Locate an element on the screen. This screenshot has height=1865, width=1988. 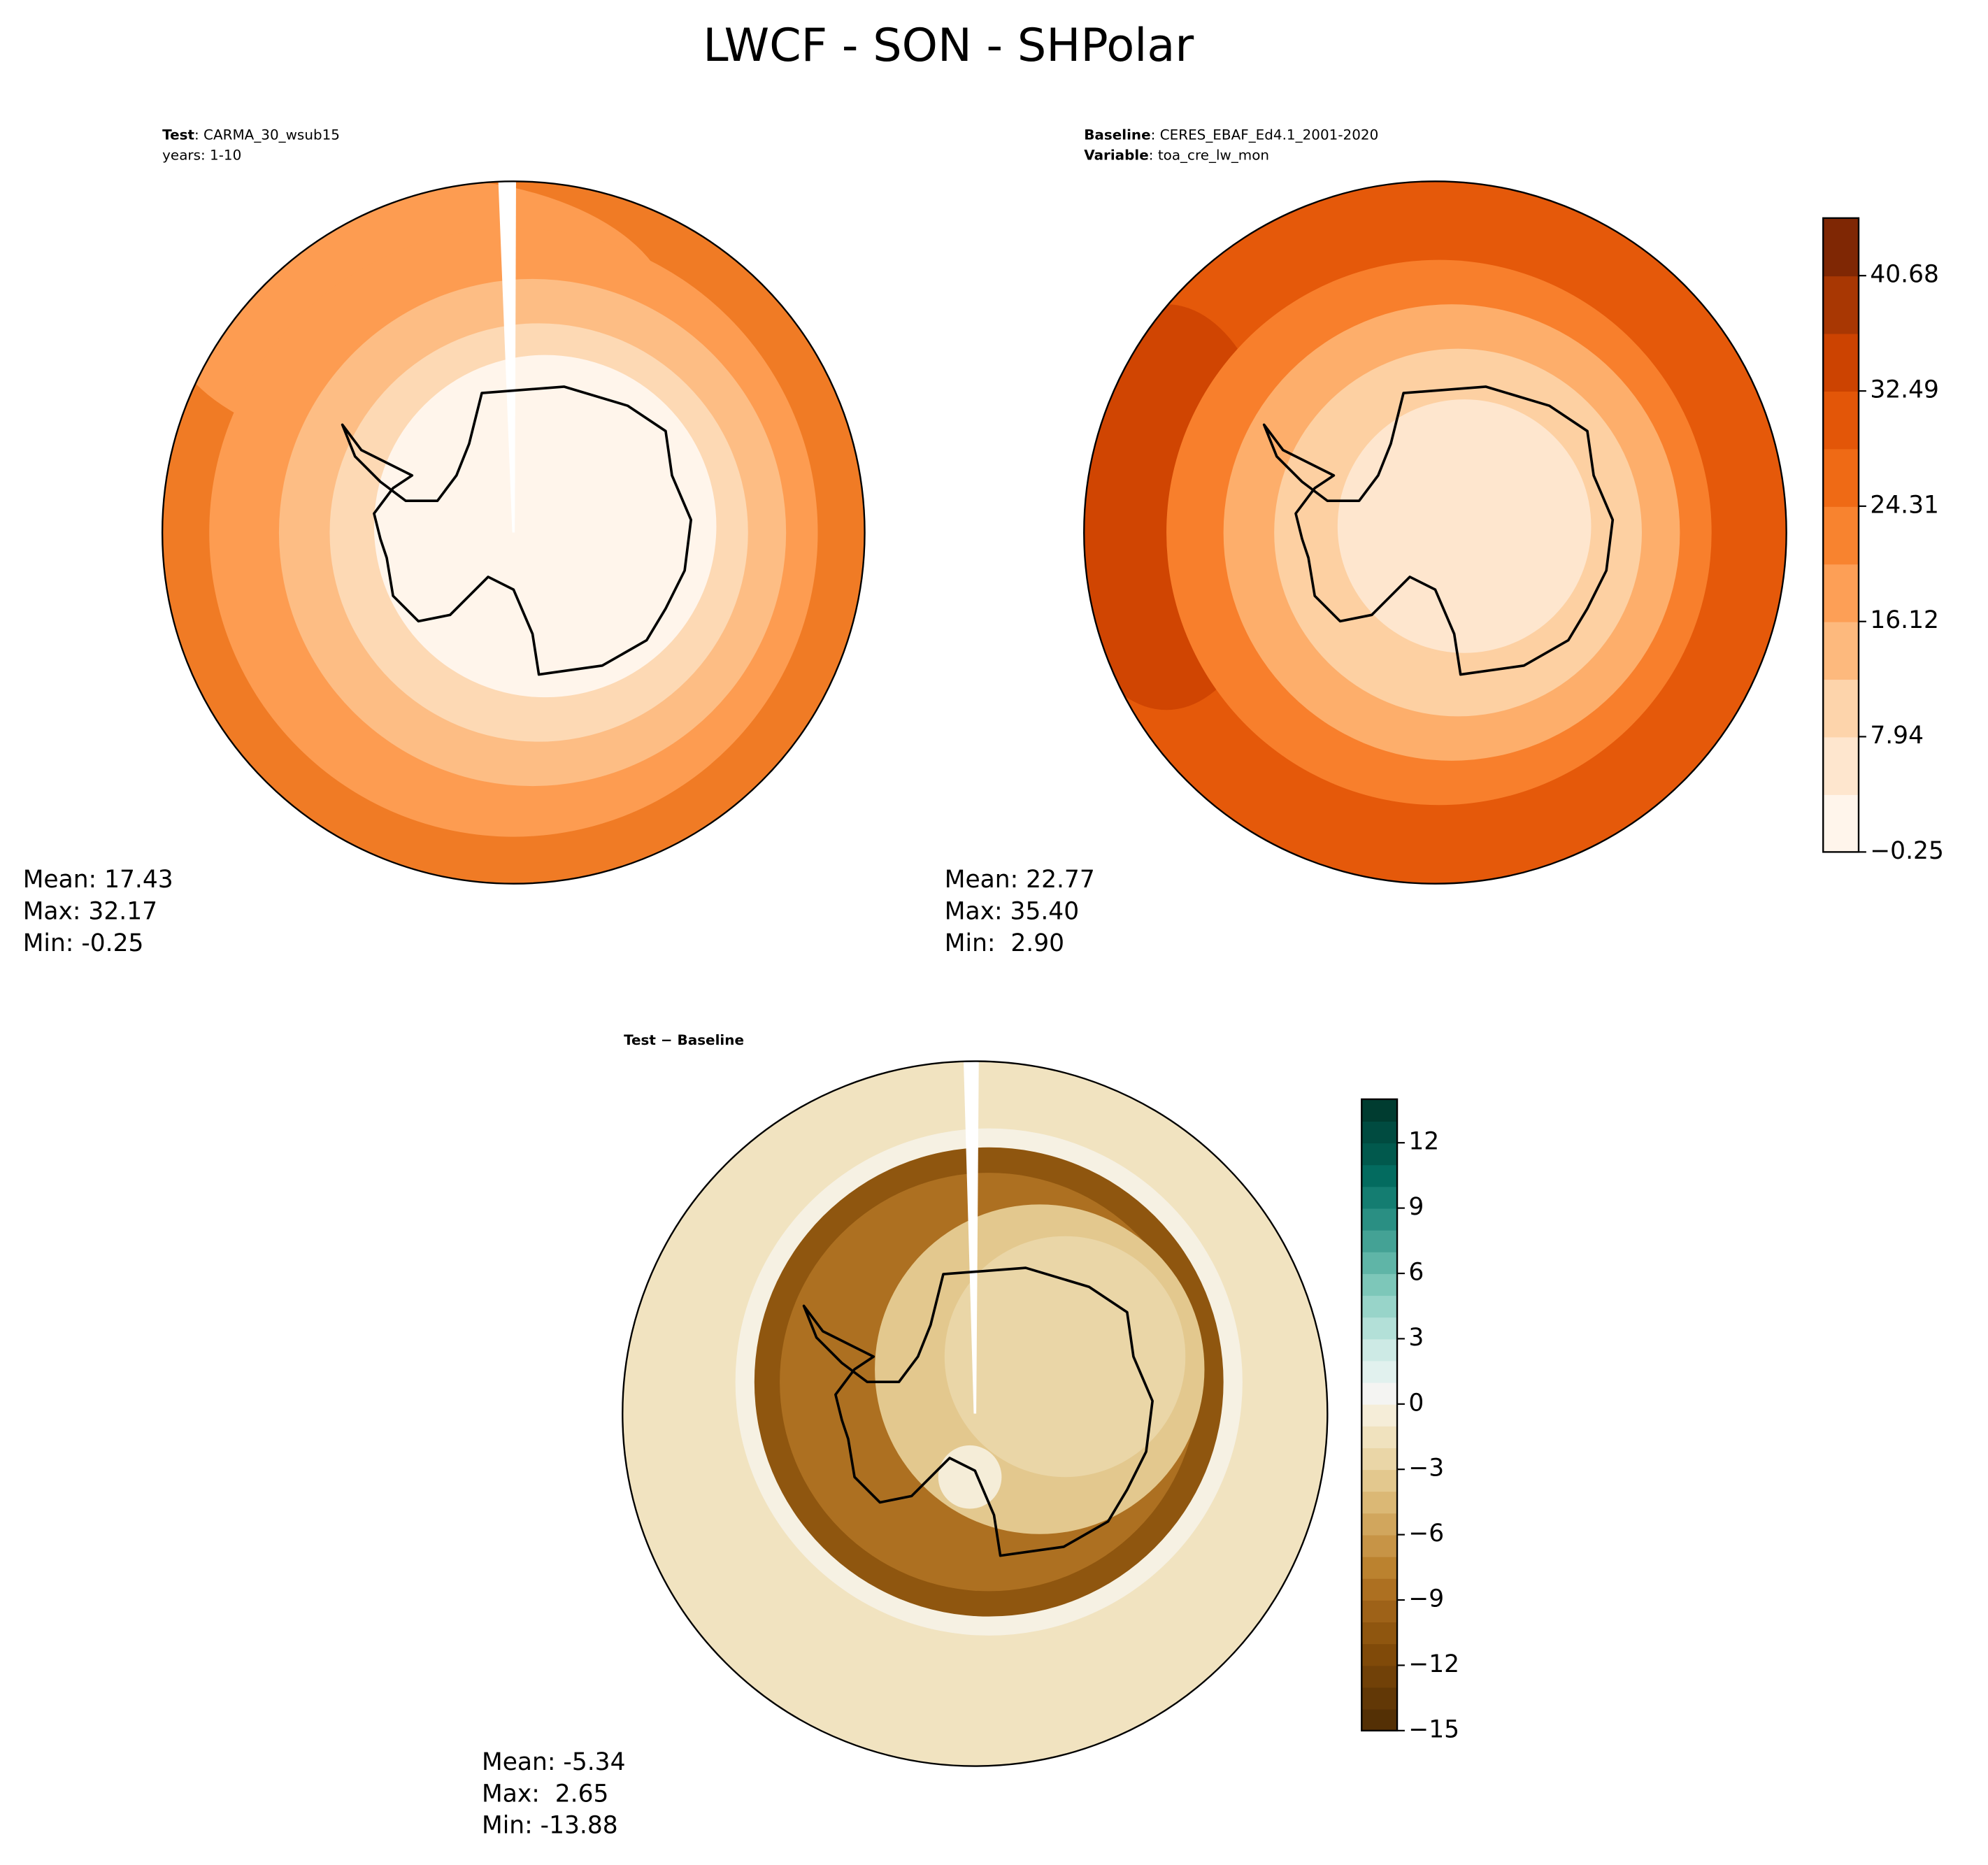
panel-header: Variable: toa_cre_lw_mon is located at coordinates (1177, 154).